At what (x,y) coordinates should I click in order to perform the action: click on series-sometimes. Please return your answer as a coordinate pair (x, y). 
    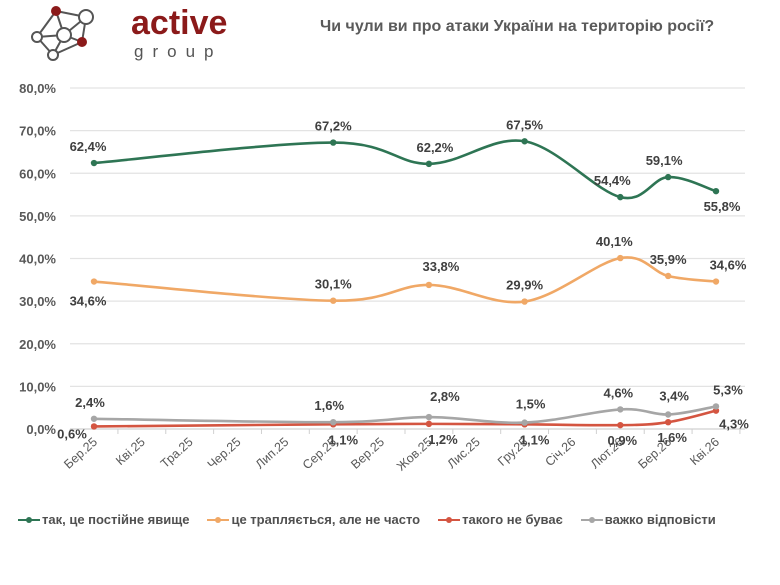
    Looking at the image, I should click on (405, 279).